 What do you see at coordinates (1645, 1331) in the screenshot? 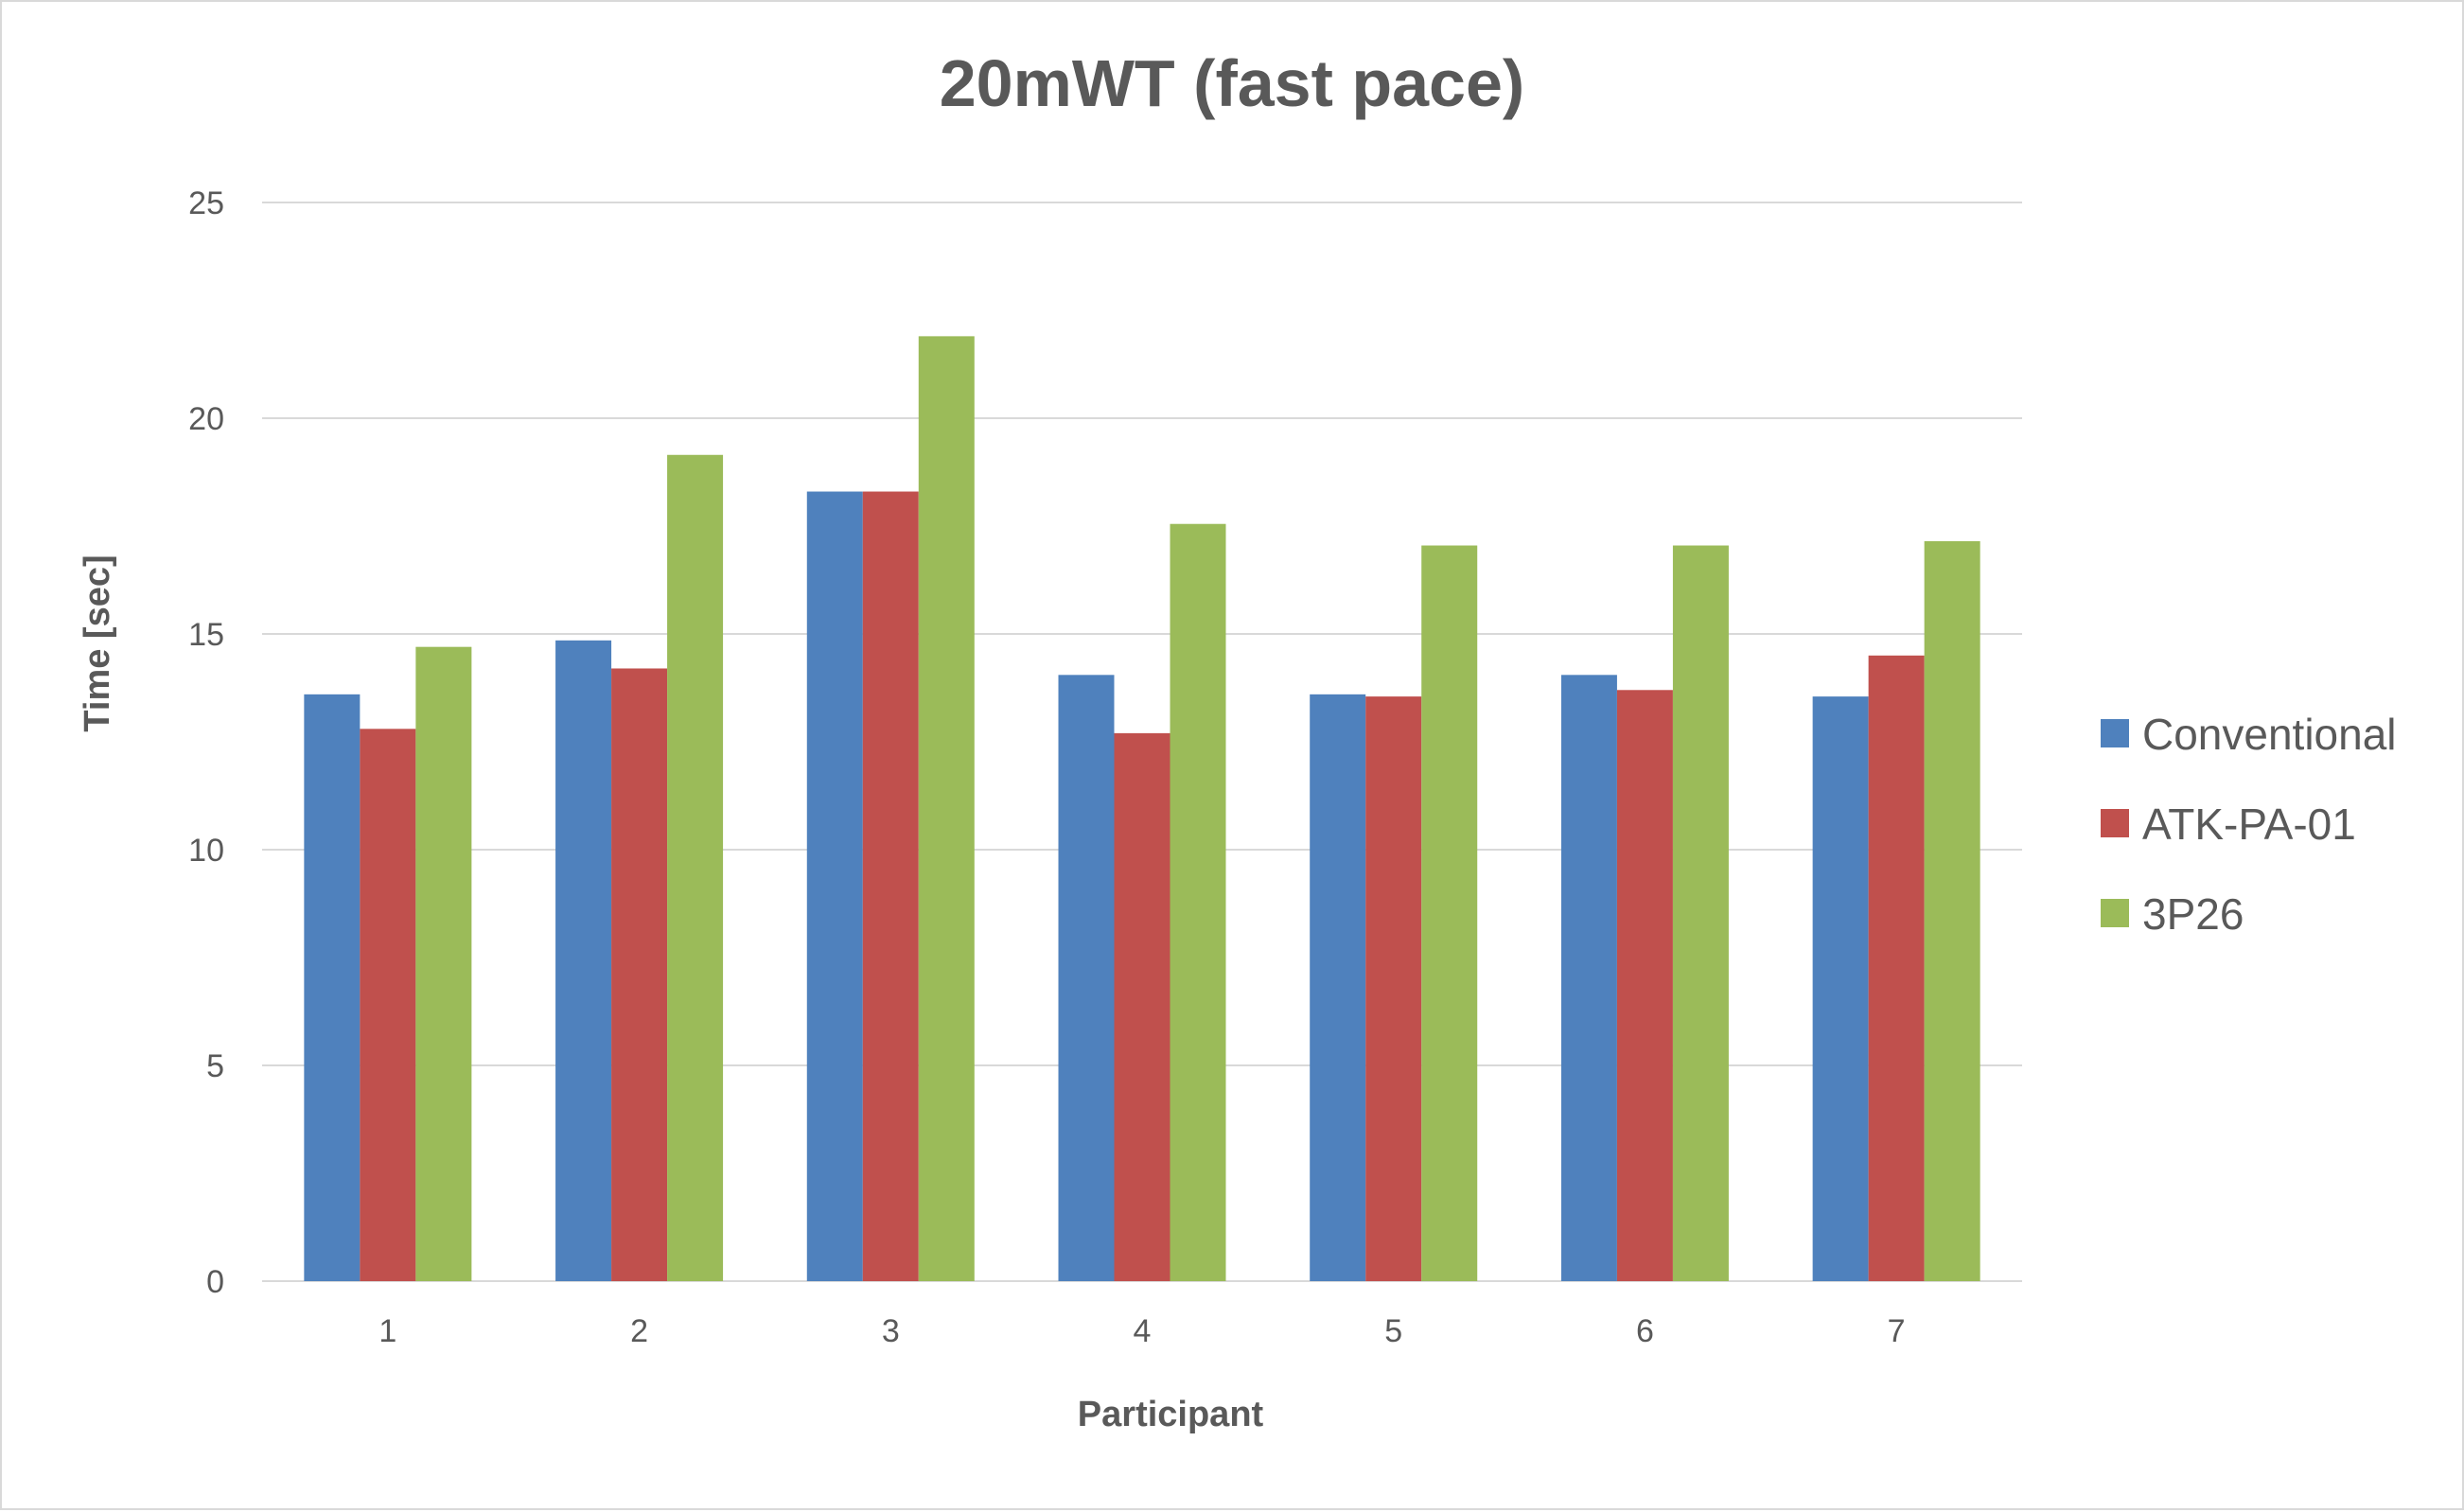
I see `x-tick-label: 6` at bounding box center [1645, 1331].